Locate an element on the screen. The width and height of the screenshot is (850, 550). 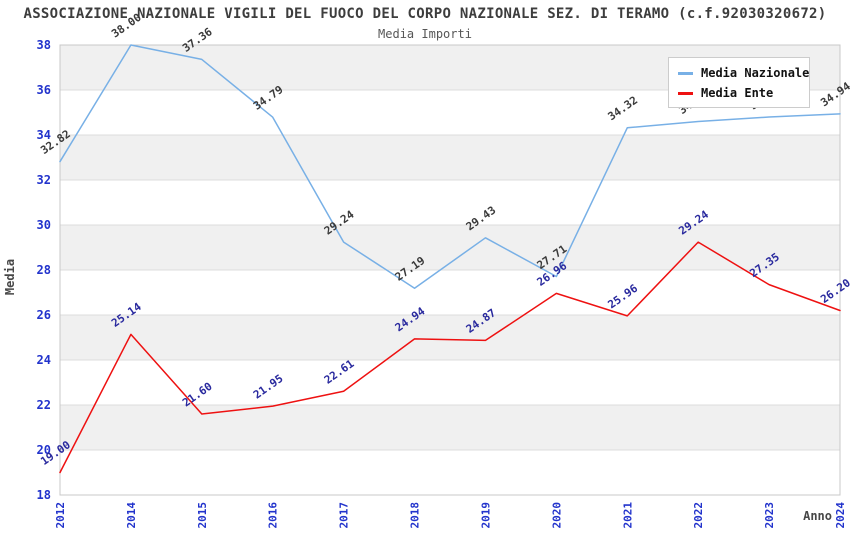
y-tick-label: 32 is located at coordinates (44, 180).